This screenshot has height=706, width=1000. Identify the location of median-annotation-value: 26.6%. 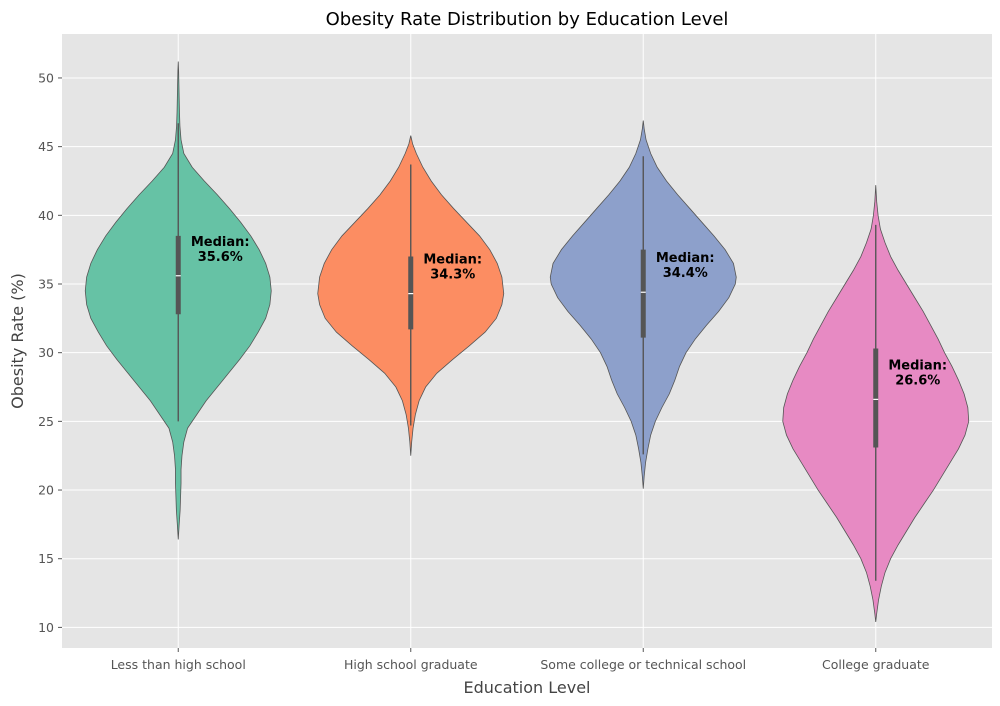
(917, 380).